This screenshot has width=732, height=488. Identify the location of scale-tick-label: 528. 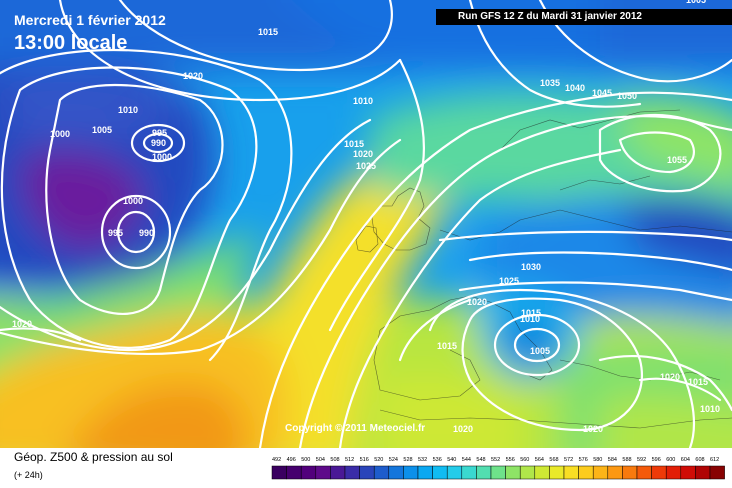
(407, 460).